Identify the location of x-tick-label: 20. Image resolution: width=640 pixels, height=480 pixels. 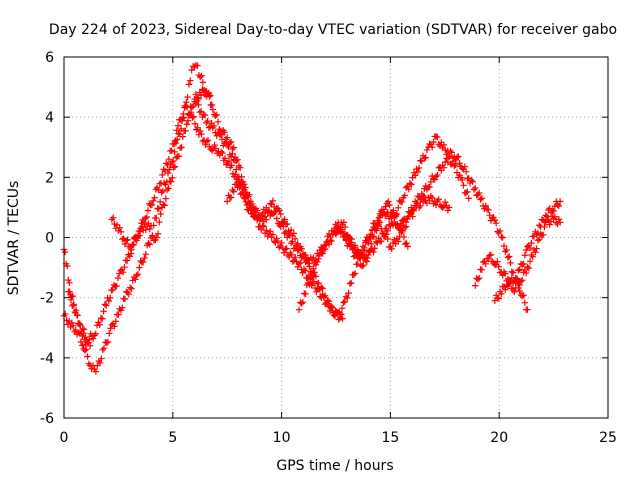
(499, 438).